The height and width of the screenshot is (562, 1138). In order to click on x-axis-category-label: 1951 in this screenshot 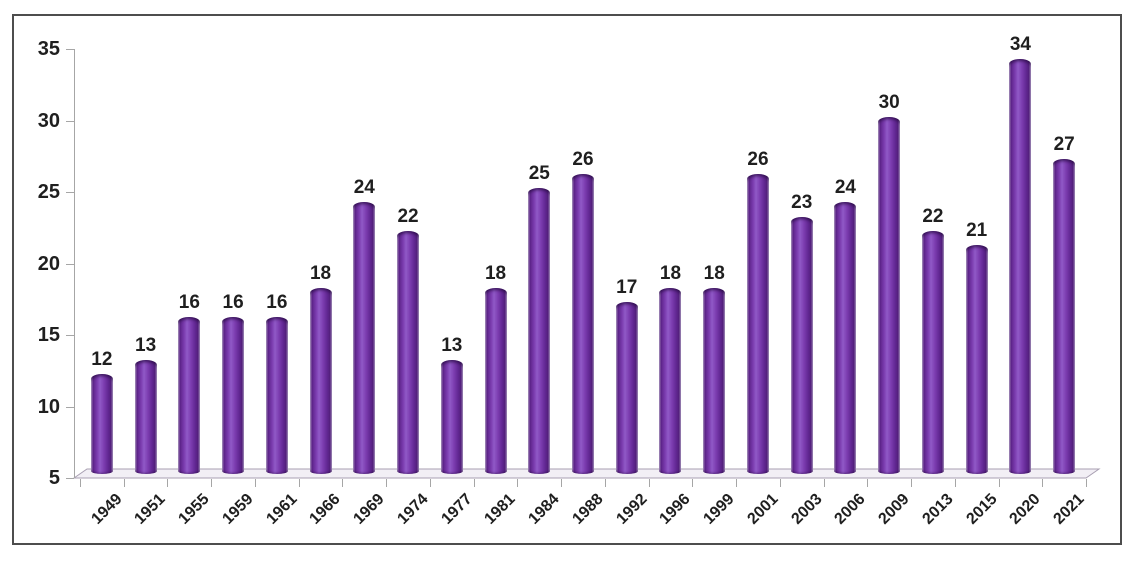, I will do `click(150, 509)`.